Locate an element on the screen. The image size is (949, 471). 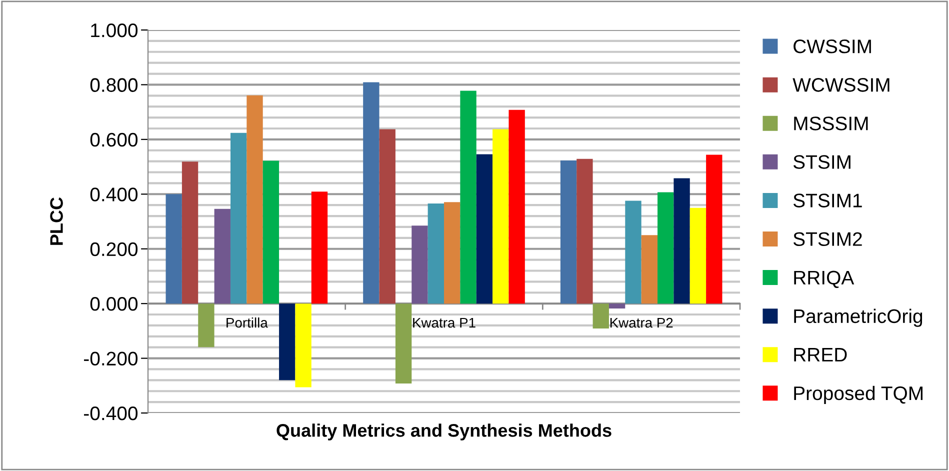
legend-label: MSSSIM is located at coordinates (831, 123).